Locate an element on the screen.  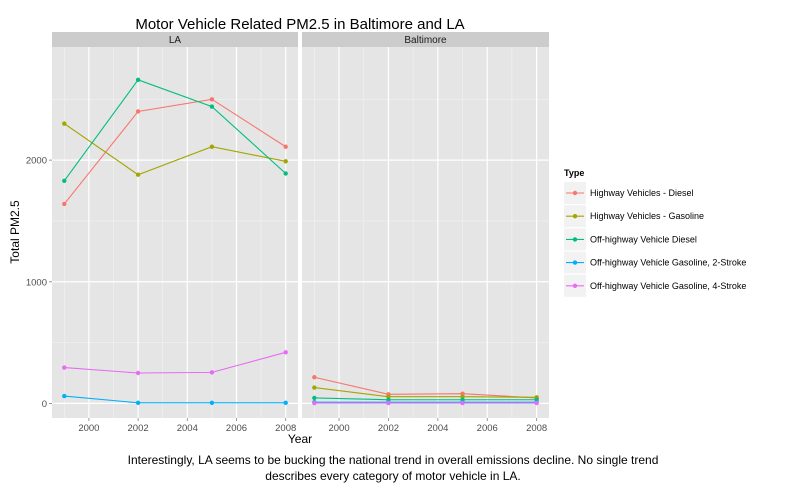
facet-strip-label: LA is located at coordinates (175, 40).